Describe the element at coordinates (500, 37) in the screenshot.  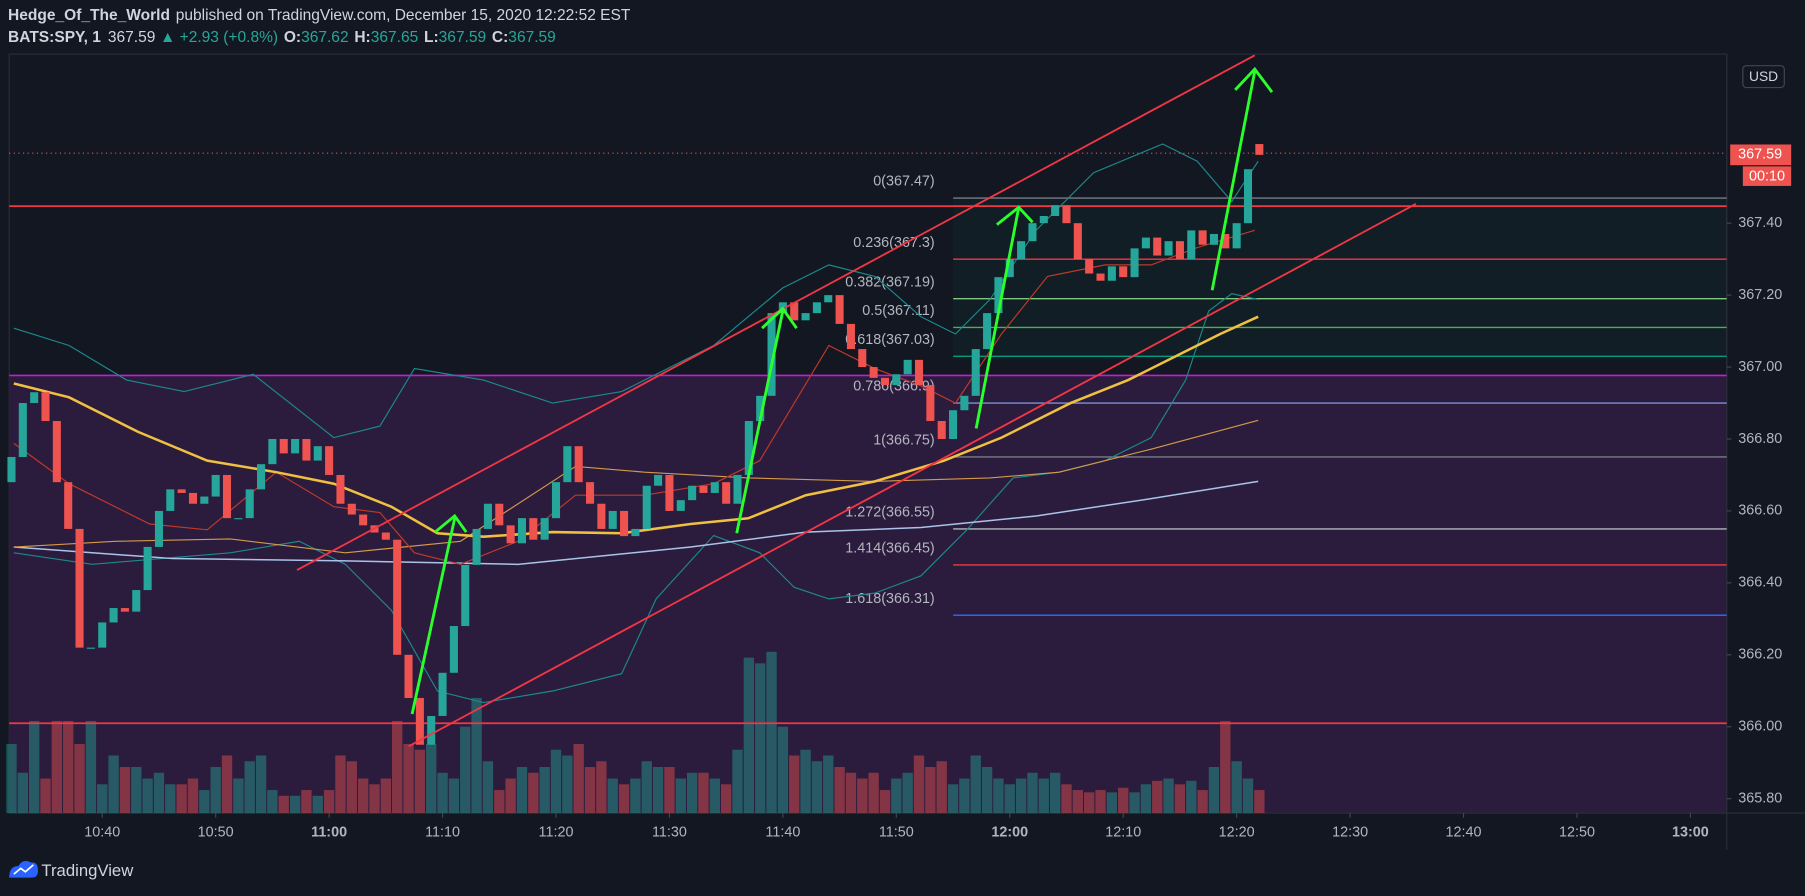
I see `c-label: C:` at that location.